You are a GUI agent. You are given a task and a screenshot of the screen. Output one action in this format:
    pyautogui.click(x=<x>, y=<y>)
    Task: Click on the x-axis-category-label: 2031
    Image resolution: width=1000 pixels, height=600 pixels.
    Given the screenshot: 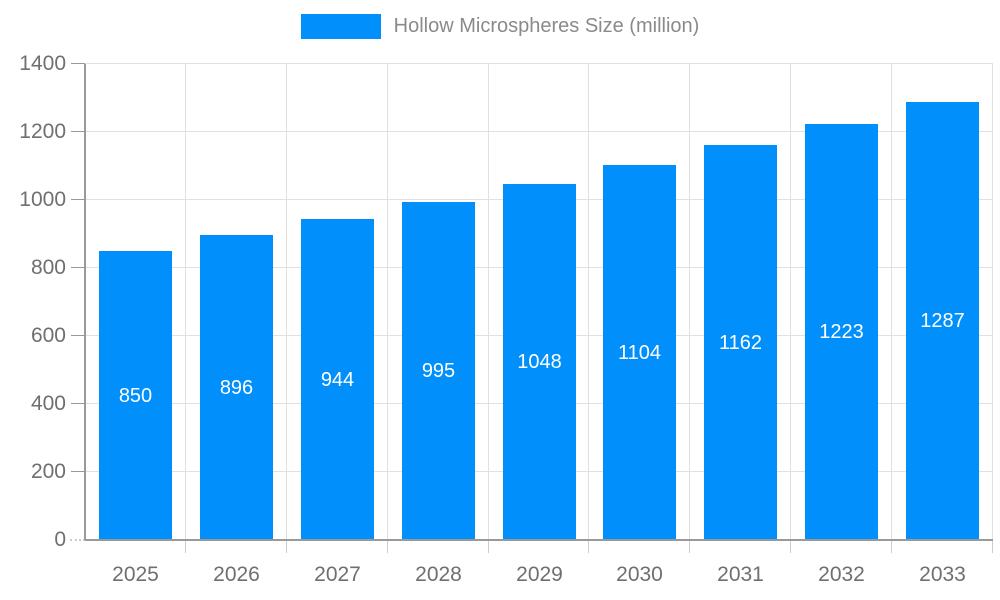 What is the action you would take?
    pyautogui.click(x=740, y=574)
    